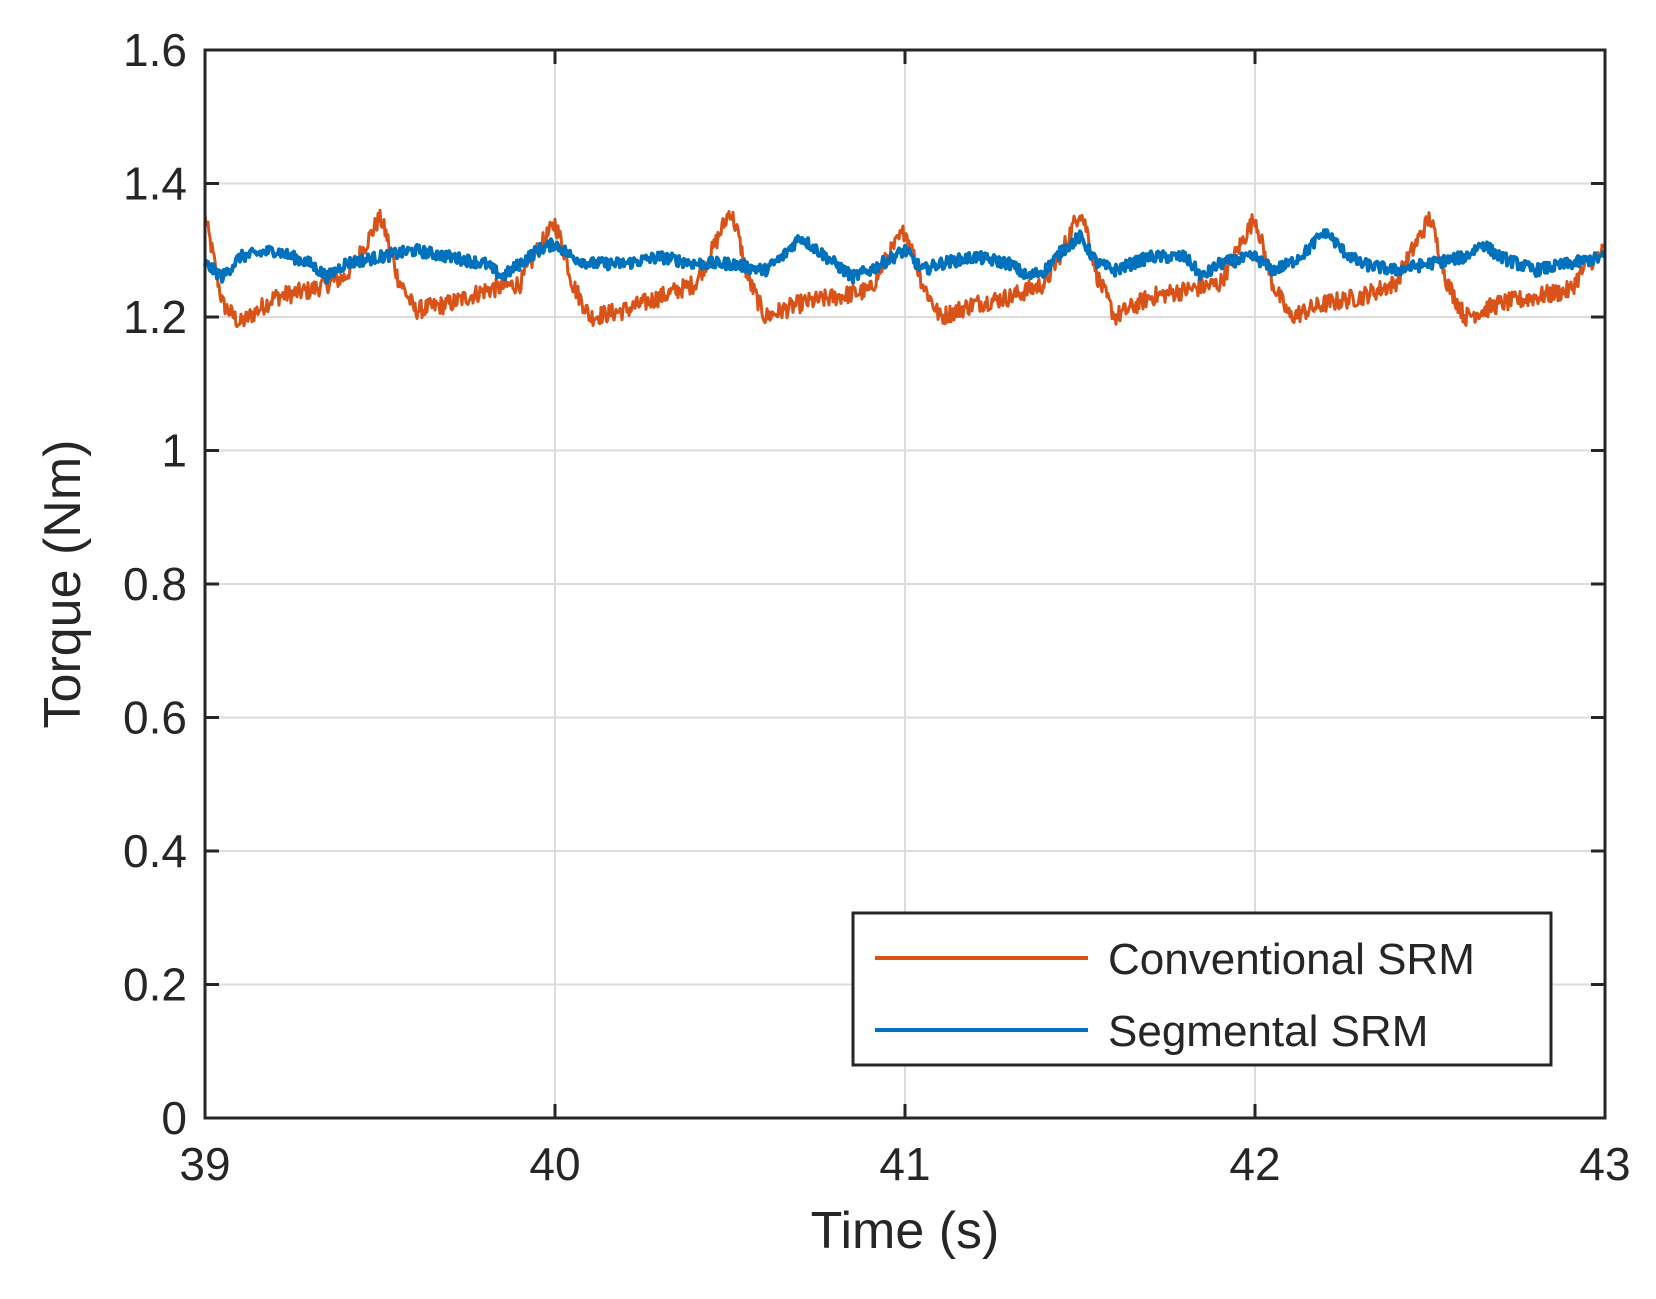  I want to click on x-tick-label: 41, so click(904, 1164).